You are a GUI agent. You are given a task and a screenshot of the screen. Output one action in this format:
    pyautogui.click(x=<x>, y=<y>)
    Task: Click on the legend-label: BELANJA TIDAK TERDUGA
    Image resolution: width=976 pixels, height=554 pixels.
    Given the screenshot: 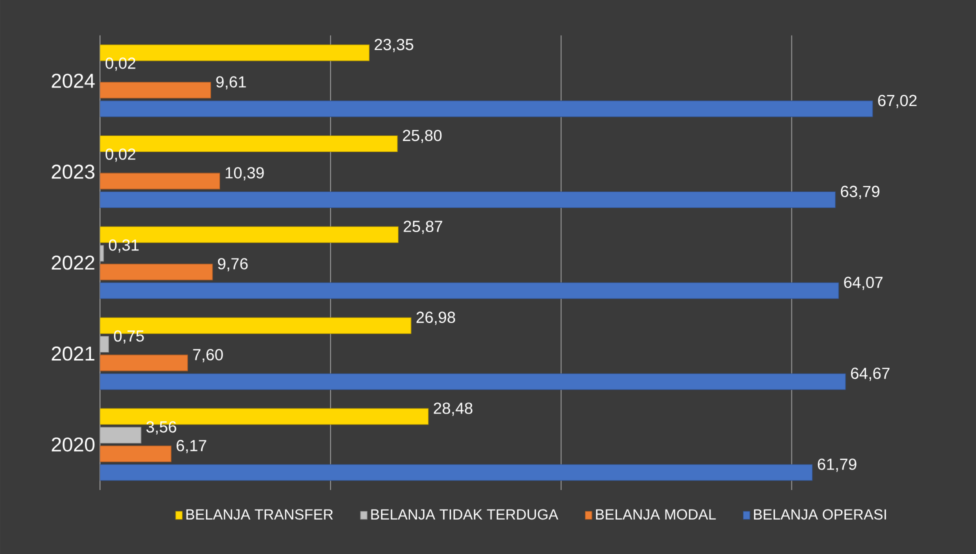 What is the action you would take?
    pyautogui.click(x=464, y=514)
    